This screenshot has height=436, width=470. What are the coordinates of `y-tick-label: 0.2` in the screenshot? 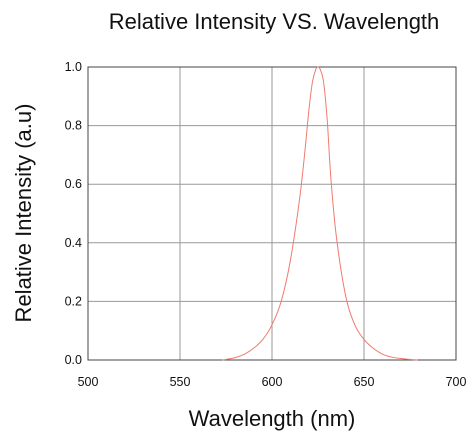 It's located at (73, 301).